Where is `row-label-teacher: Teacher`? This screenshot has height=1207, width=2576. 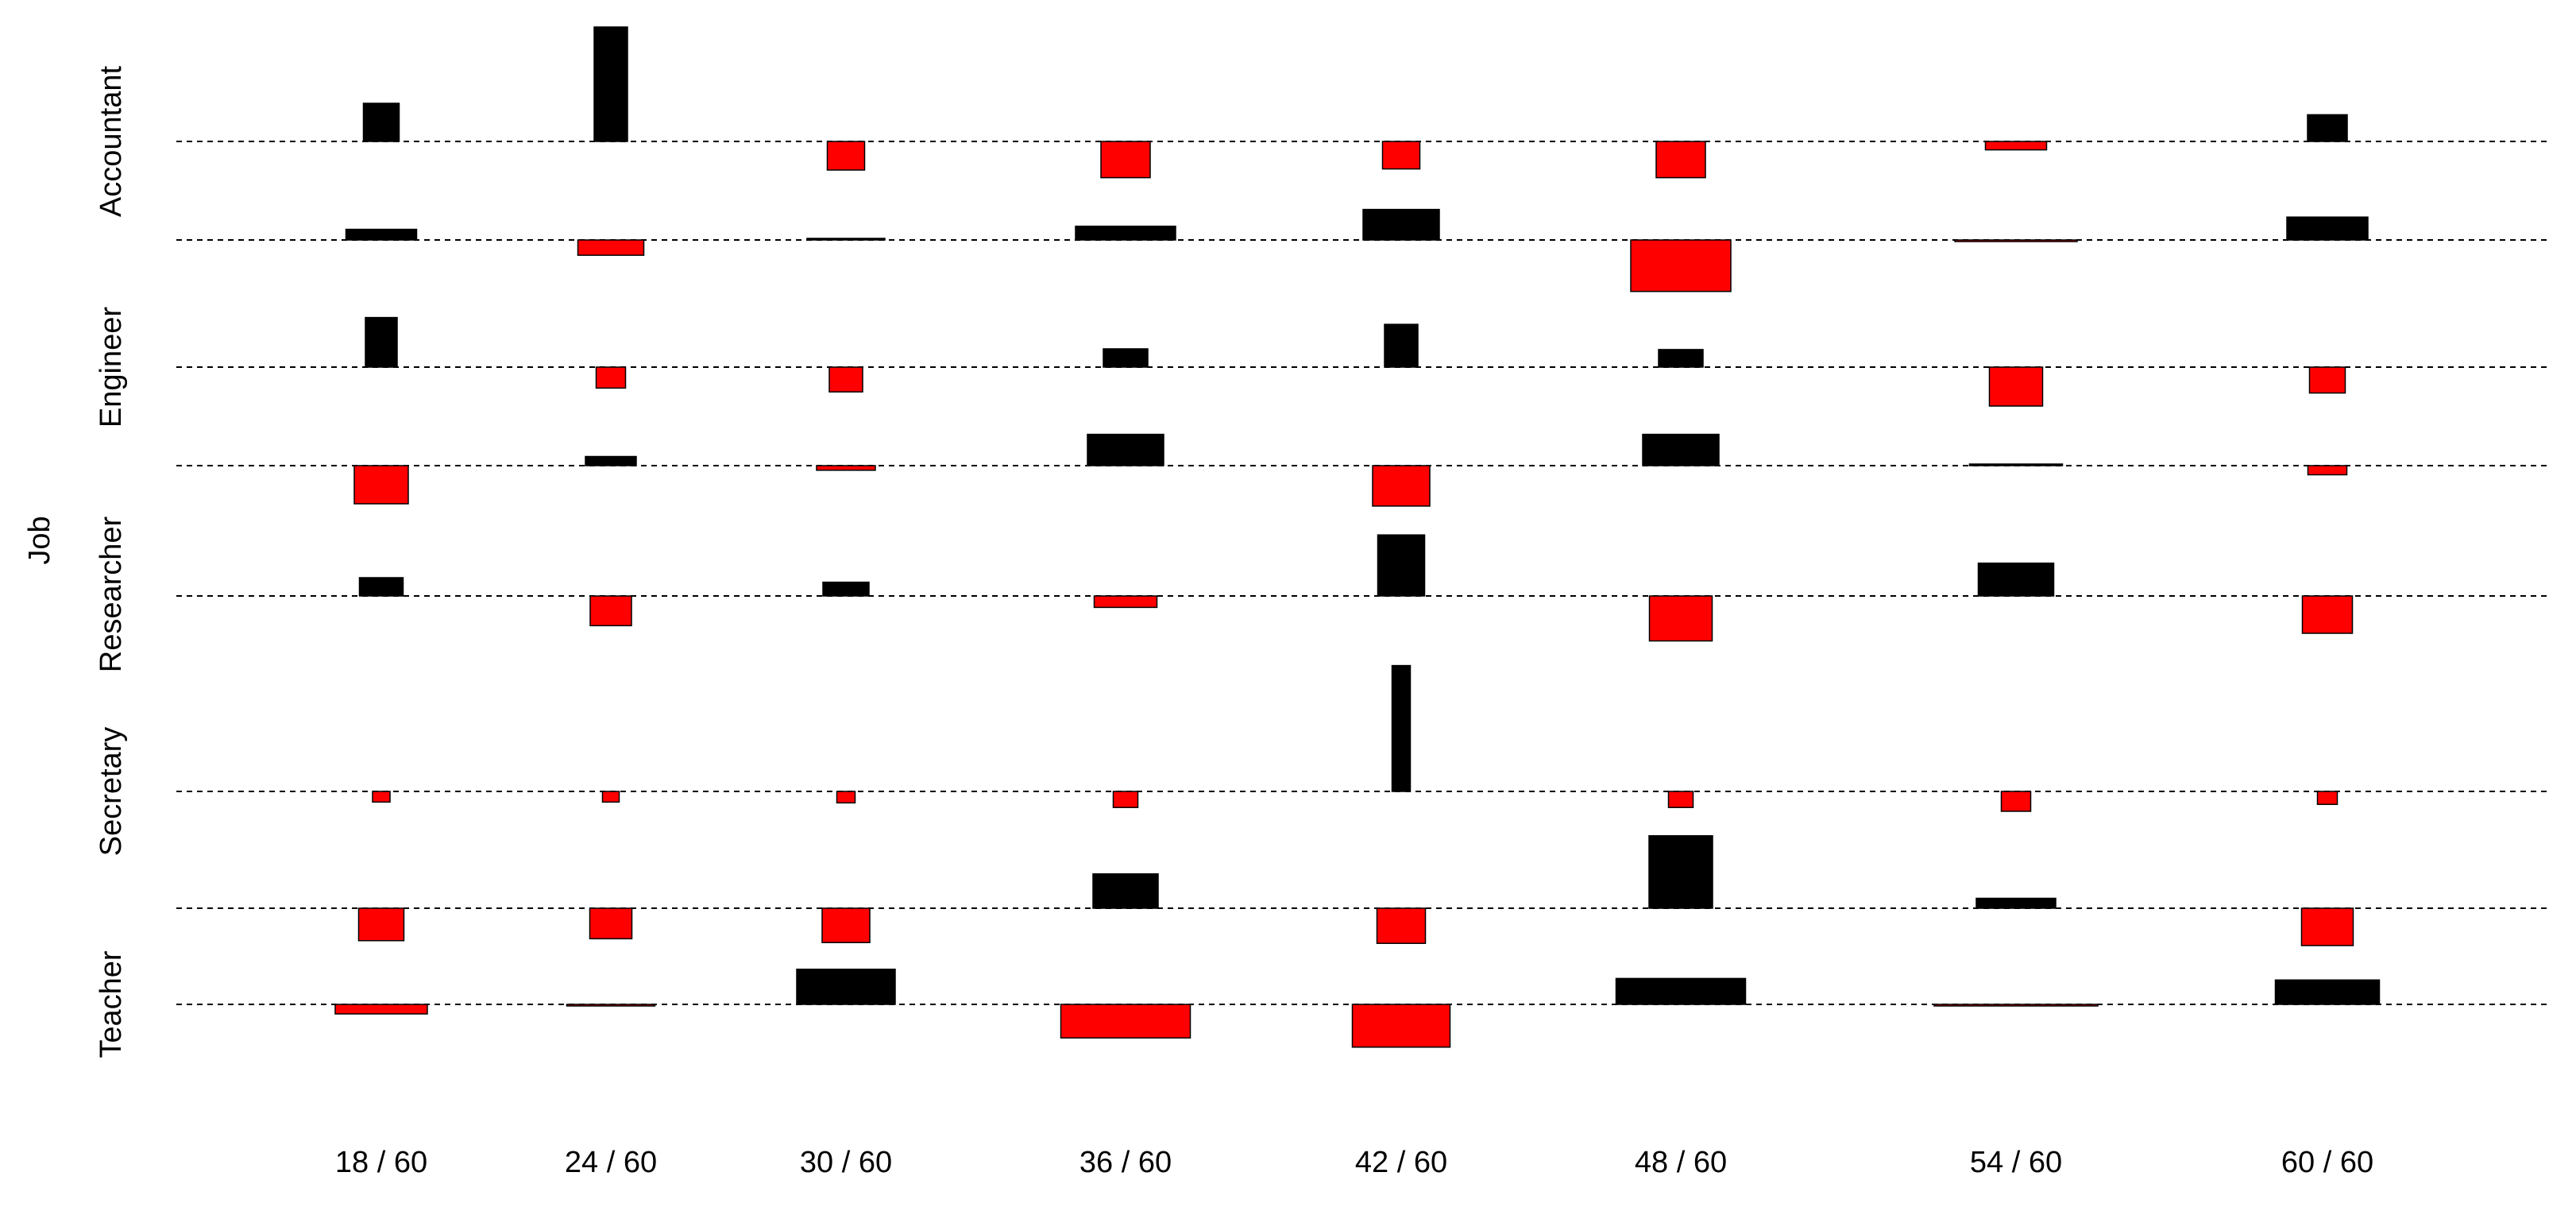
row-label-teacher: Teacher is located at coordinates (112, 1004).